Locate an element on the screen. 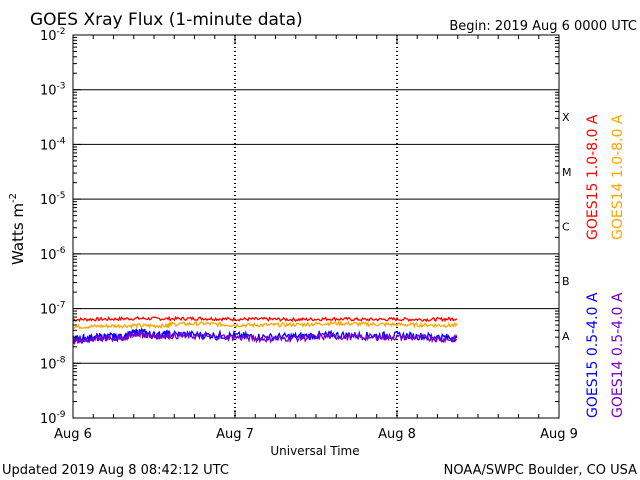  y-tick-exponent: -2 is located at coordinates (61, 32).